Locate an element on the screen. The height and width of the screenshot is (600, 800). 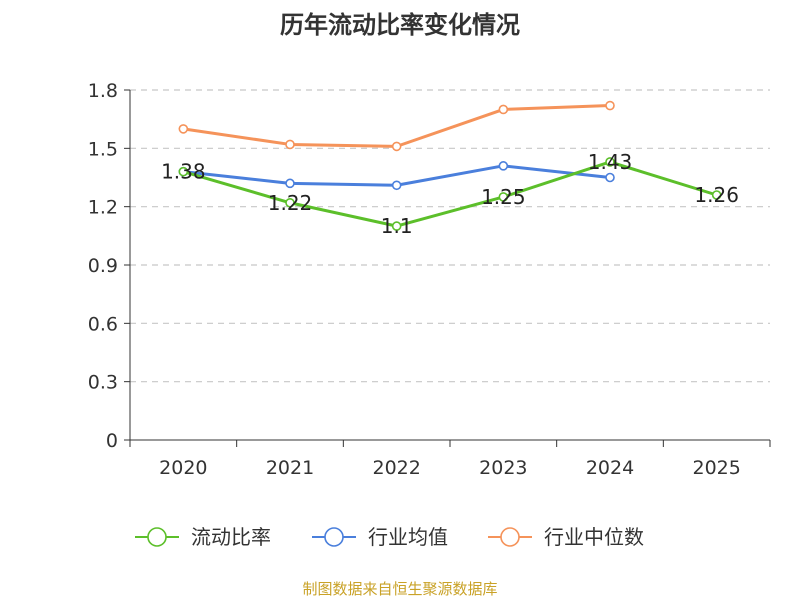
point-s0-2022 is located at coordinates (396, 226).